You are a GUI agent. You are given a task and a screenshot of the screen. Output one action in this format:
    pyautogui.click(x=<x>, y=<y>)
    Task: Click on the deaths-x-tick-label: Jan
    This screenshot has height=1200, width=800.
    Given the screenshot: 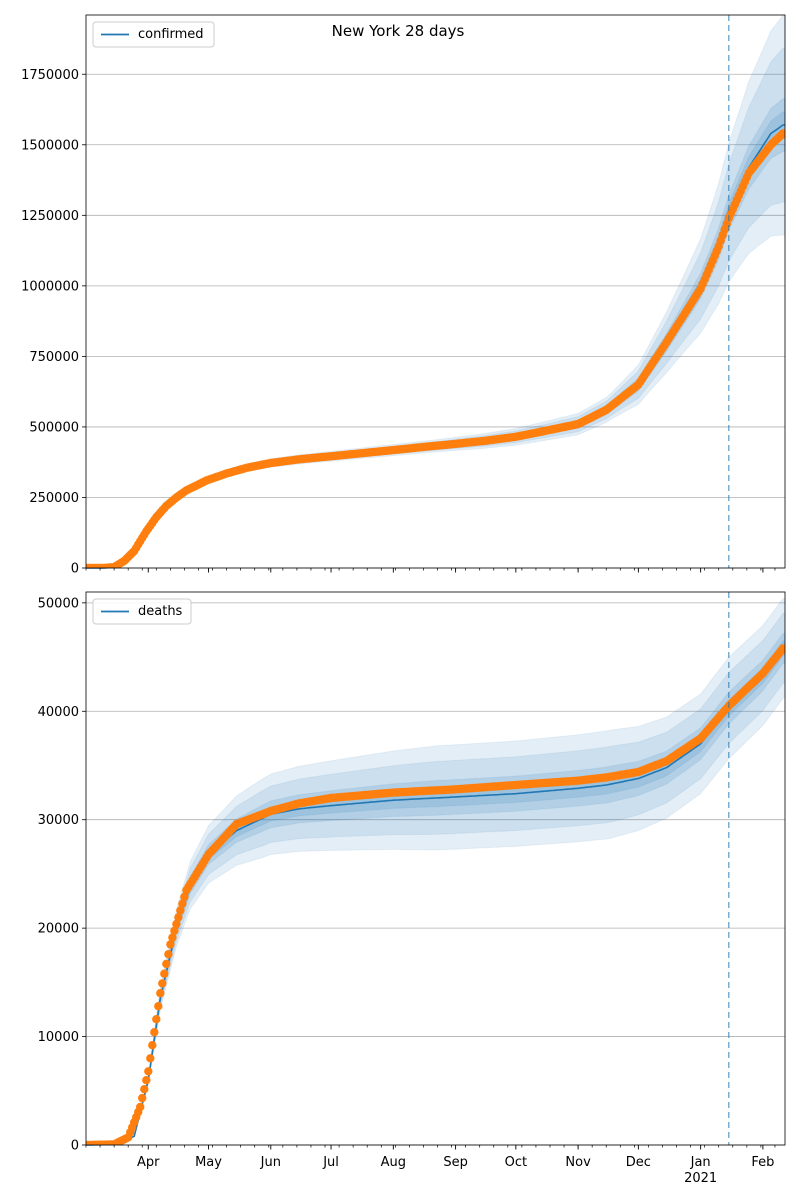 What is the action you would take?
    pyautogui.click(x=700, y=1162)
    